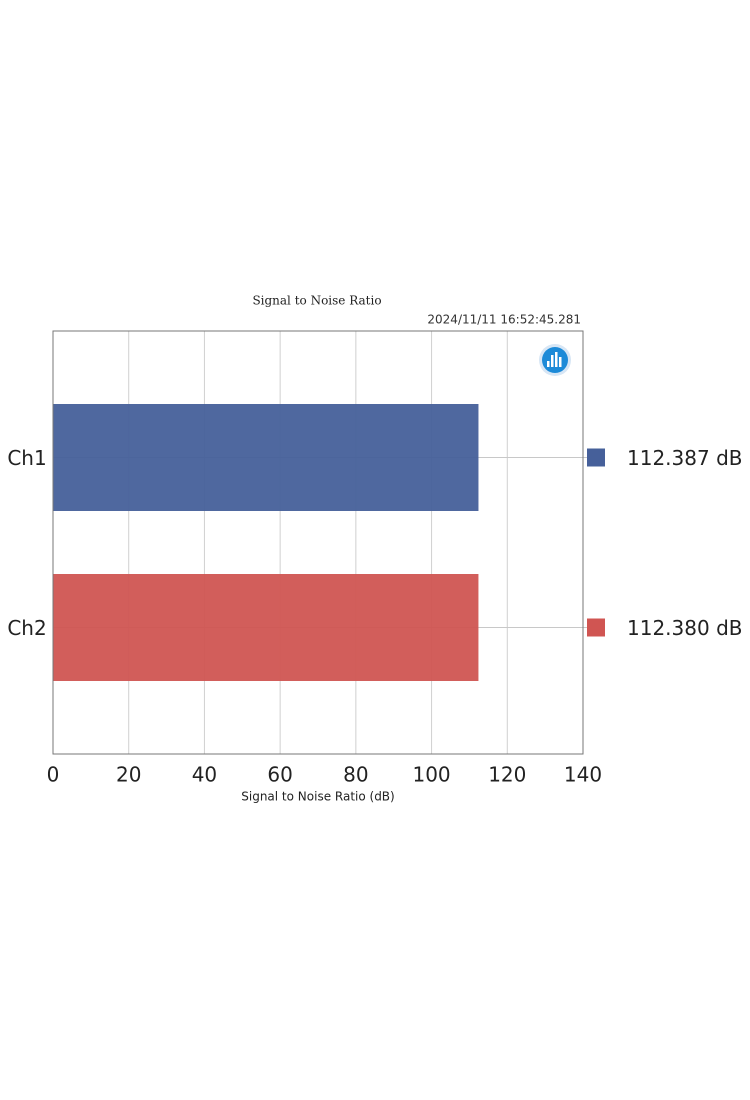  I want to click on x-tick-label: 20, so click(128, 775).